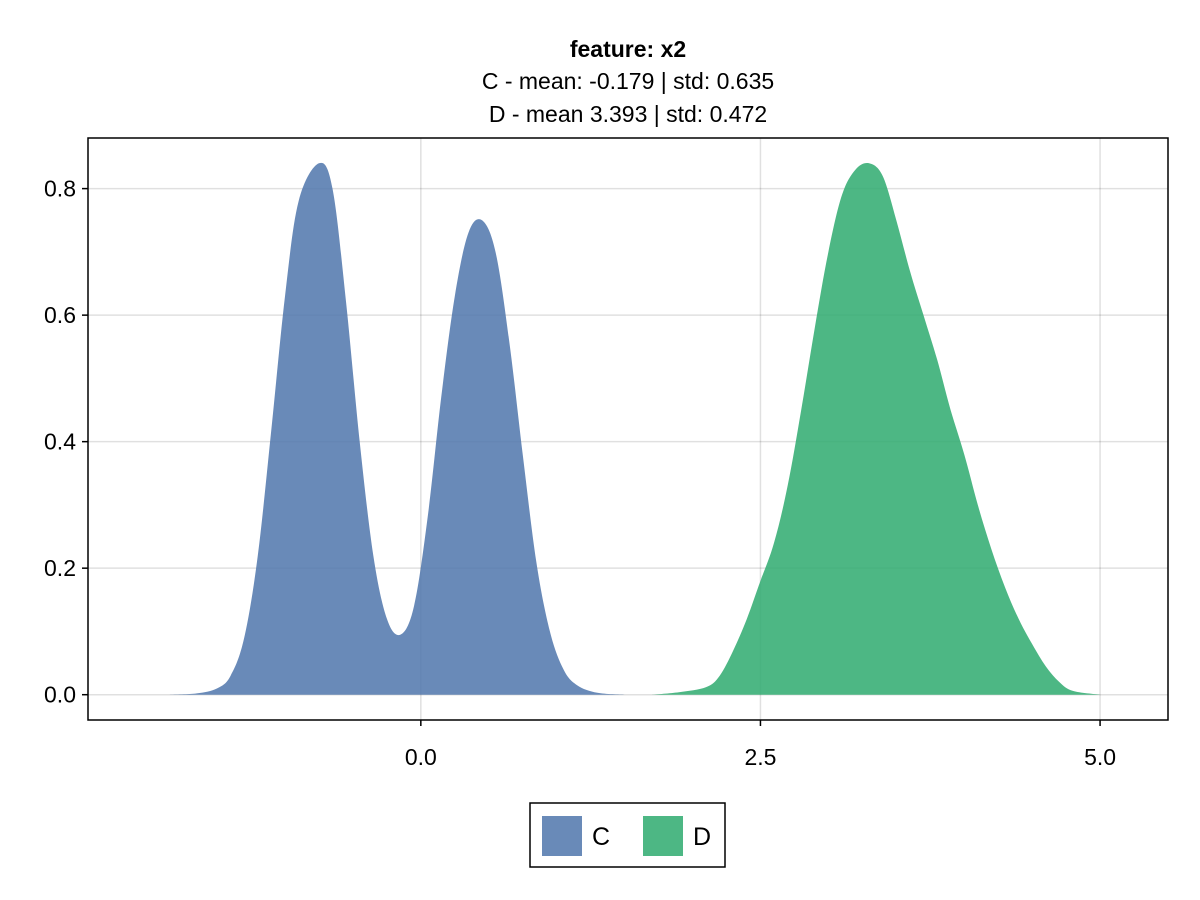  I want to click on legend-swatch-c, so click(562, 836).